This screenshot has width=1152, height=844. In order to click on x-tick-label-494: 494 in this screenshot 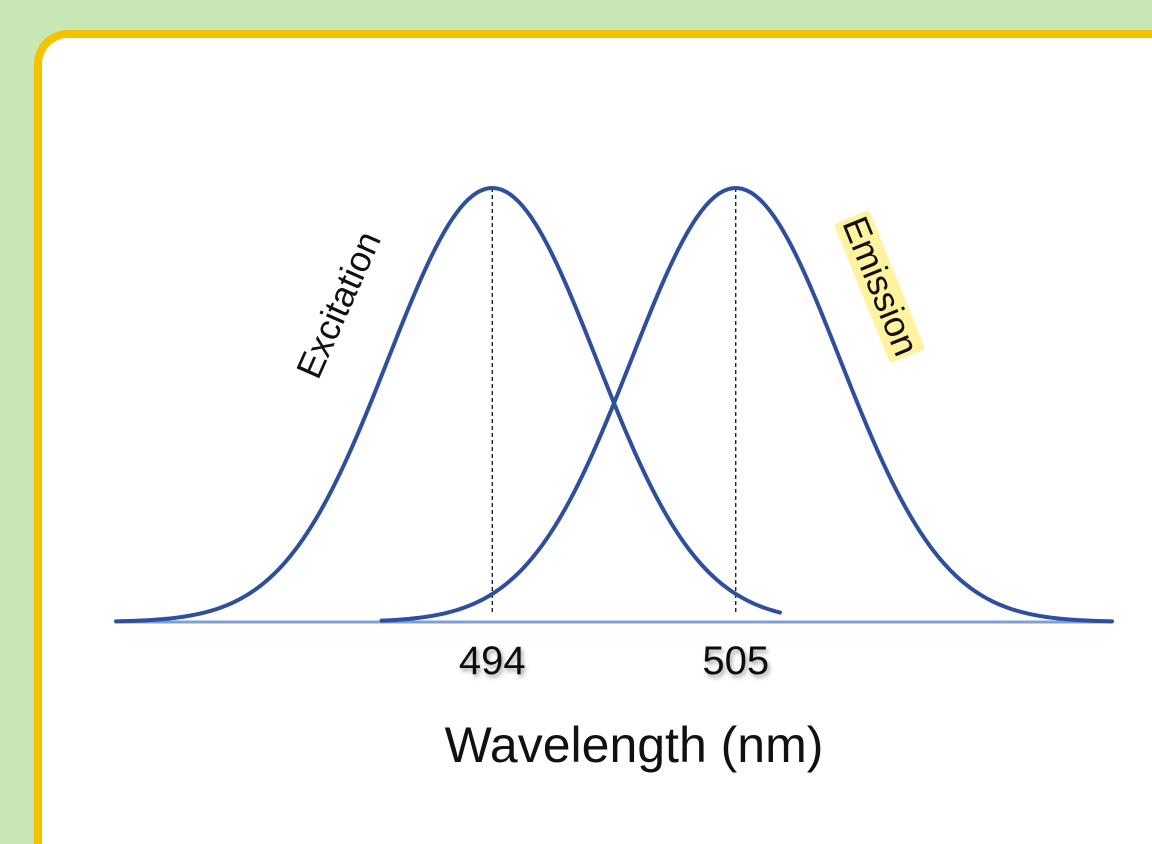, I will do `click(492, 661)`.